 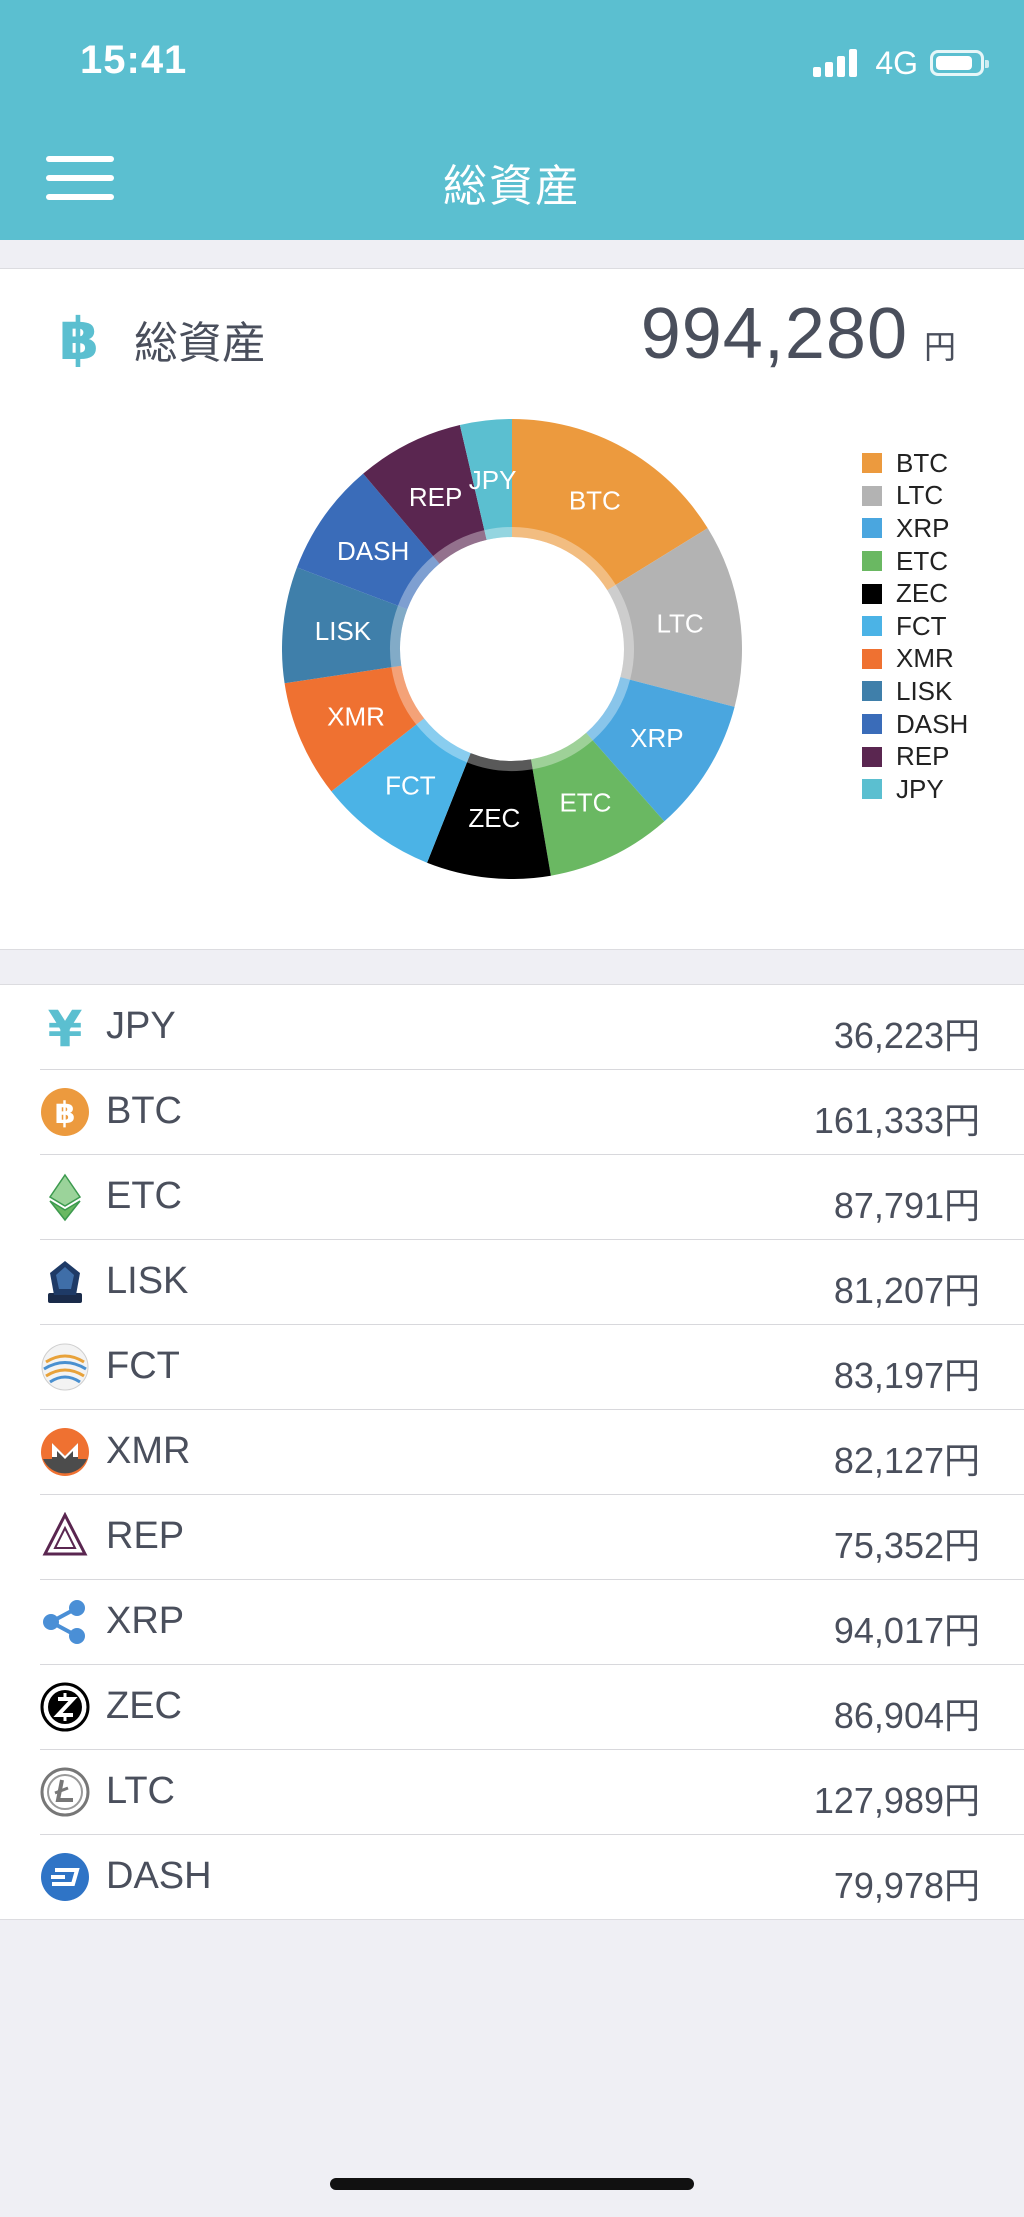 What do you see at coordinates (532, 1537) in the screenshot?
I see `asset-row-rep: REP 75,352円` at bounding box center [532, 1537].